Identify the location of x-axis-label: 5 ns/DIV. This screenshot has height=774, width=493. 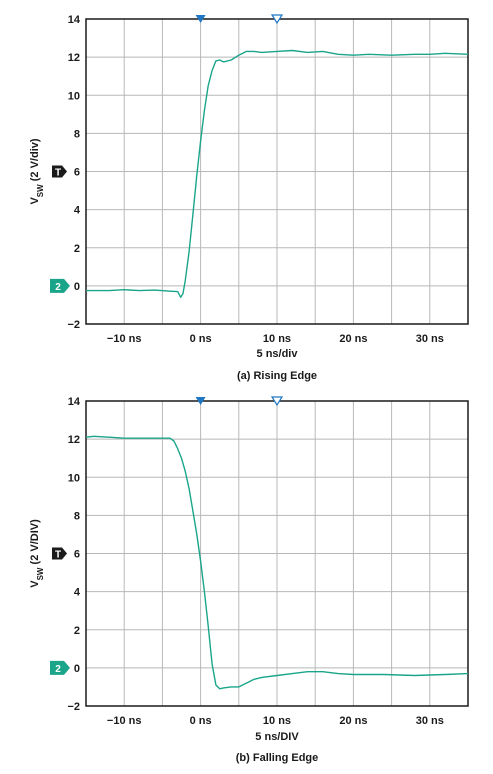
(277, 737).